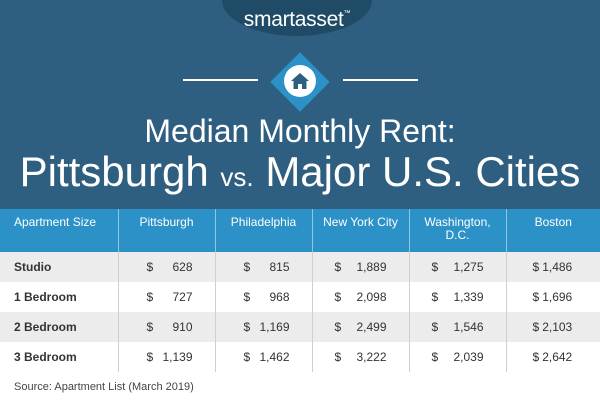 This screenshot has width=600, height=413. Describe the element at coordinates (59, 267) in the screenshot. I see `row-label: Studio` at that location.